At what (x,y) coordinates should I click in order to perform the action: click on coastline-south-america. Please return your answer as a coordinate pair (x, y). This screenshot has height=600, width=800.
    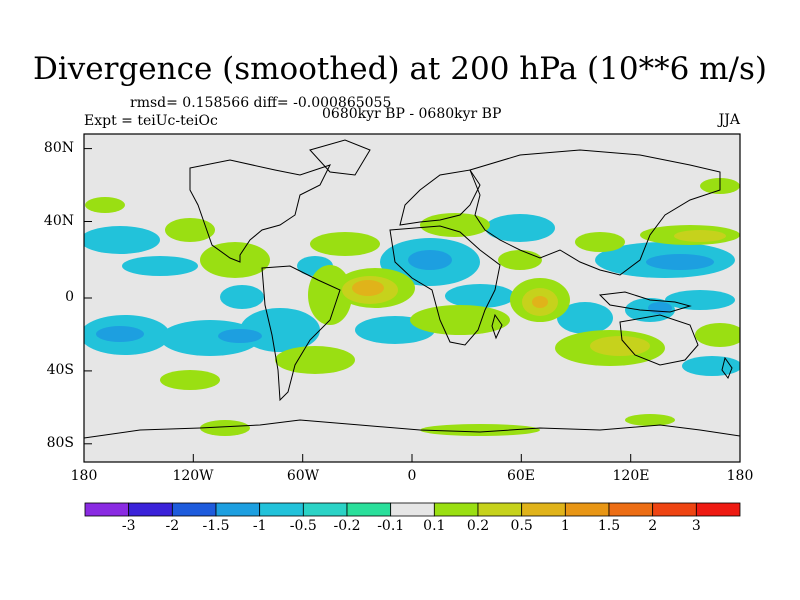
    Looking at the image, I should click on (301, 333).